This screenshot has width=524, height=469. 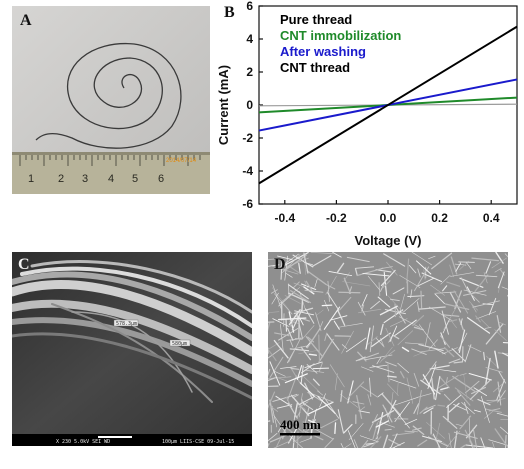 What do you see at coordinates (111, 179) in the screenshot?
I see `ruler-number-4: 4` at bounding box center [111, 179].